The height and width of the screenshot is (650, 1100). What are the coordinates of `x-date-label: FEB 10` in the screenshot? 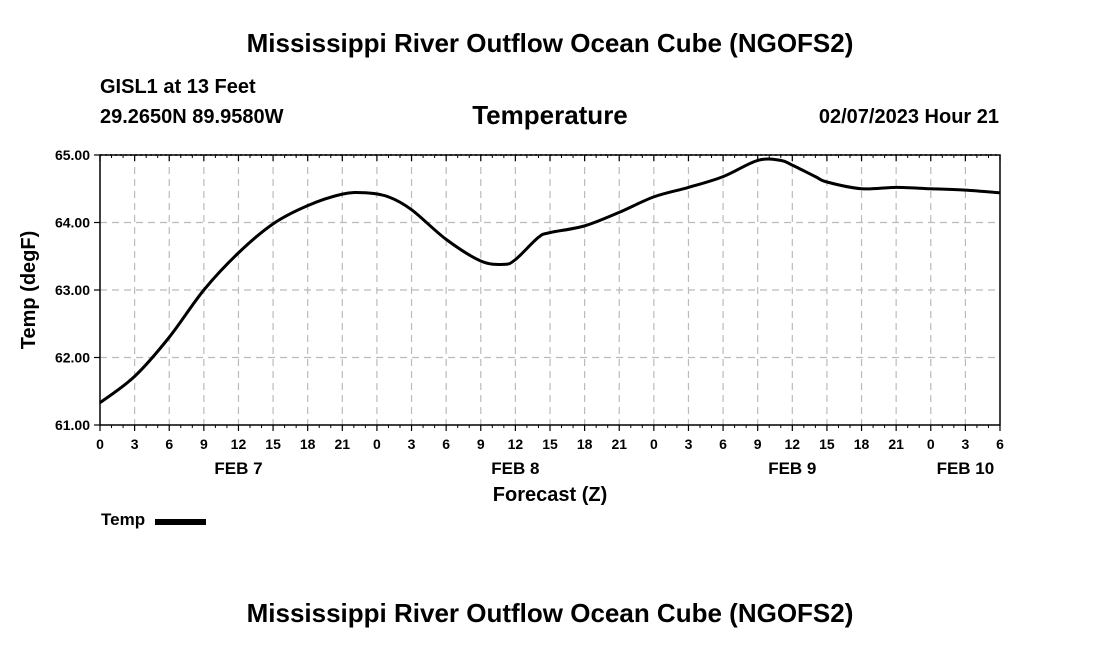 It's located at (966, 468).